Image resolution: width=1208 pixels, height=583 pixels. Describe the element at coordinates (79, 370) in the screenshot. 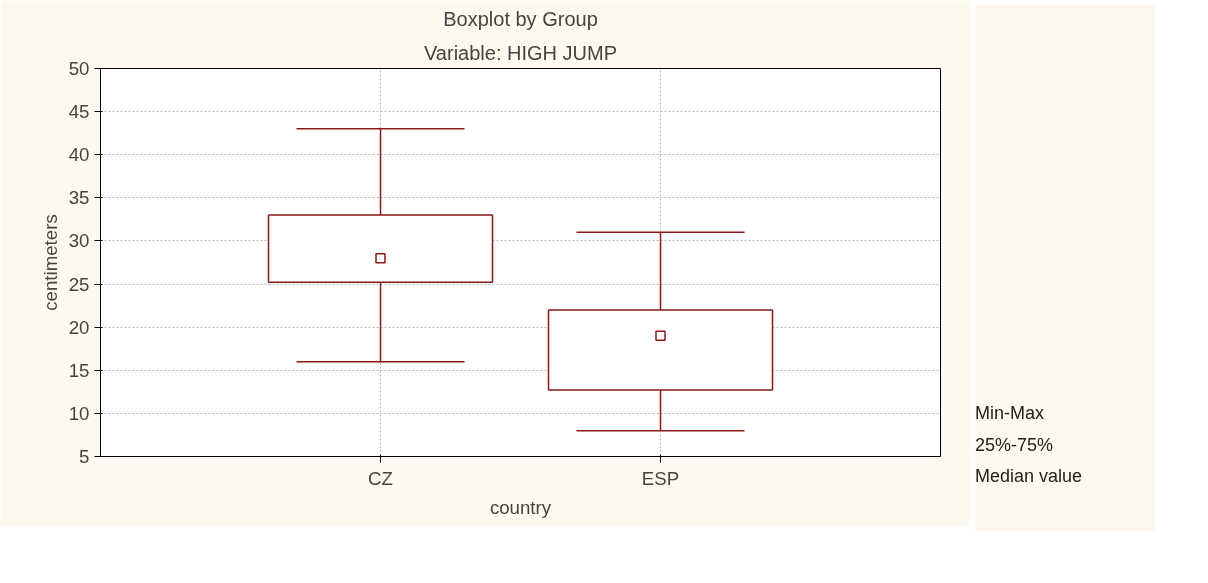

I see `y-tick-label: 15` at that location.